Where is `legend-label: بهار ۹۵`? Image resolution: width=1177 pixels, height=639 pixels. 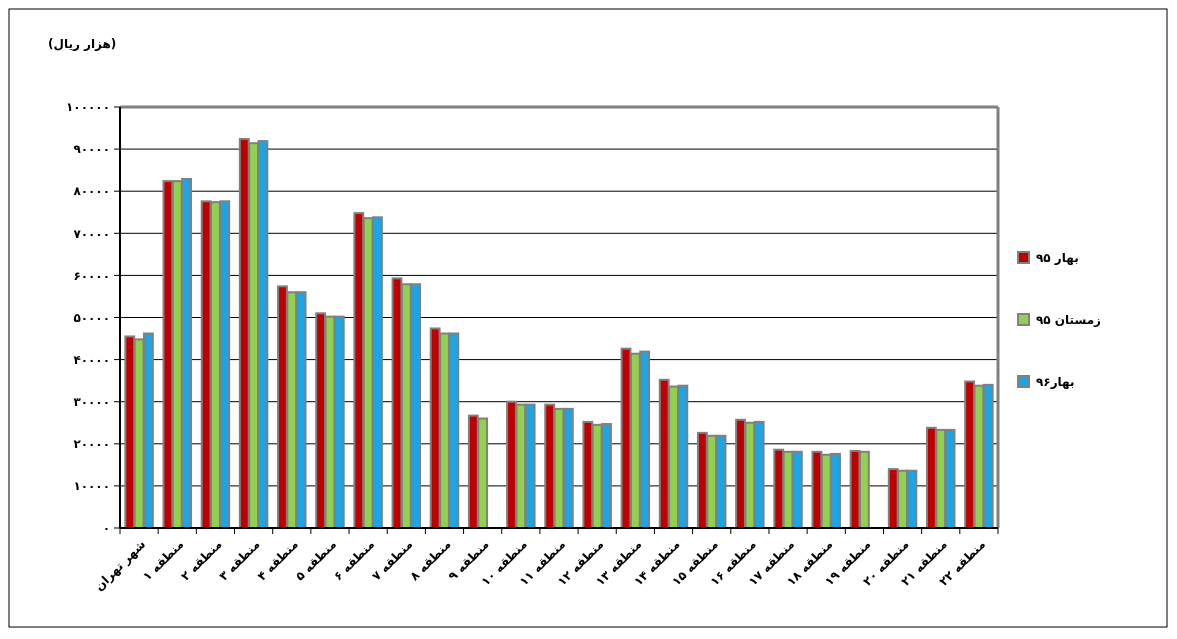
legend-label: بهار ۹۵ is located at coordinates (1057, 258).